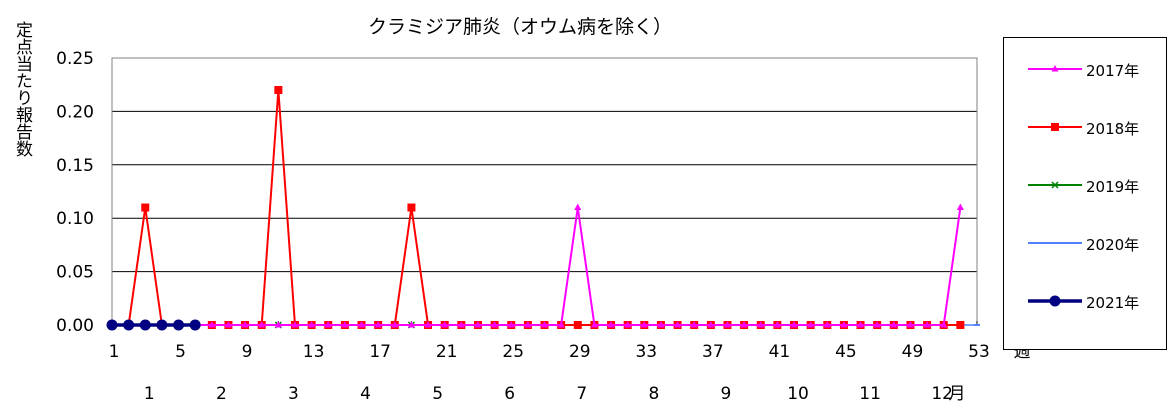 The image size is (1175, 408). I want to click on legend: 2017年 2018年 2019年 2020年 2021年, so click(1085, 193).